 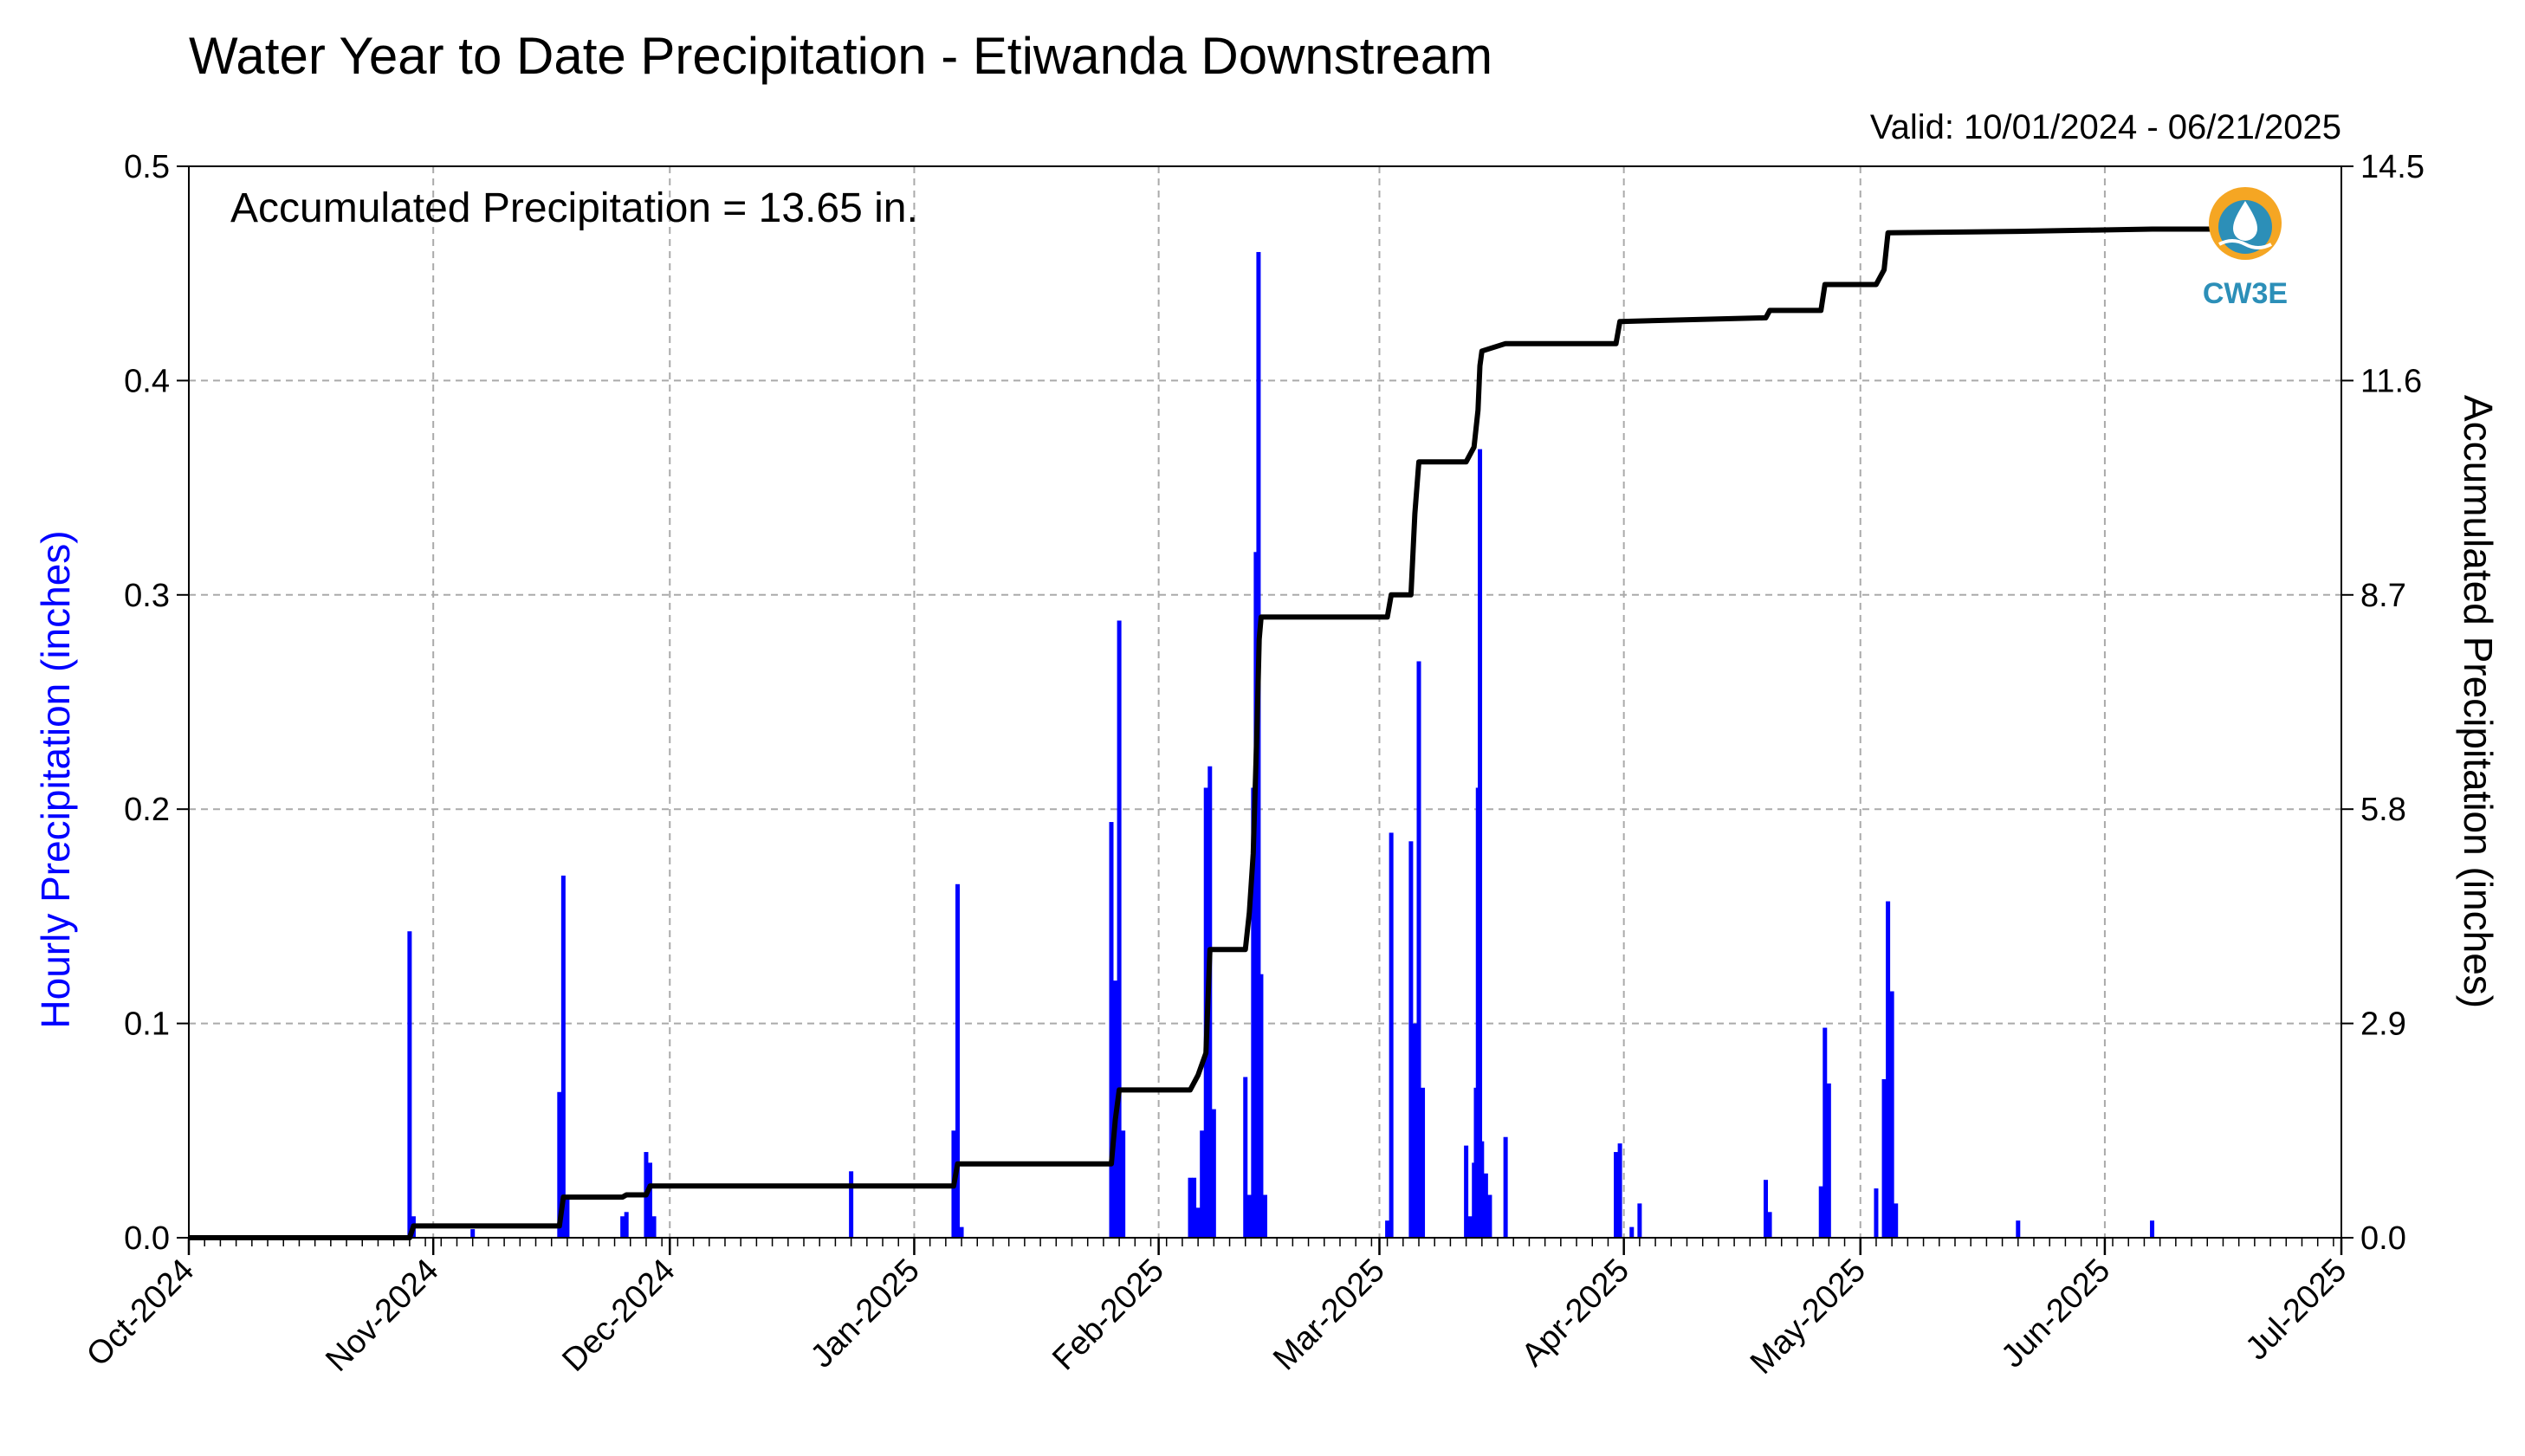 What do you see at coordinates (2383, 1238) in the screenshot?
I see `right-tick-label: 0.0` at bounding box center [2383, 1238].